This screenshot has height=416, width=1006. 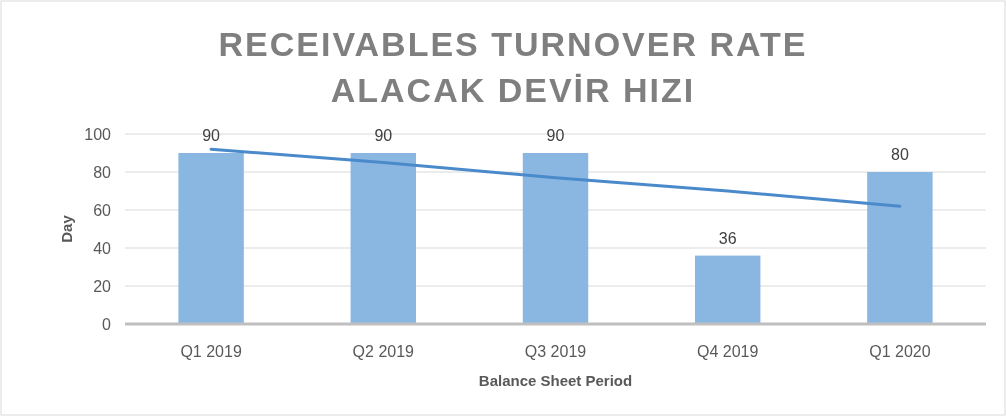 What do you see at coordinates (513, 44) in the screenshot?
I see `chart-title: RECEIVABLES TURNOVER RATE` at bounding box center [513, 44].